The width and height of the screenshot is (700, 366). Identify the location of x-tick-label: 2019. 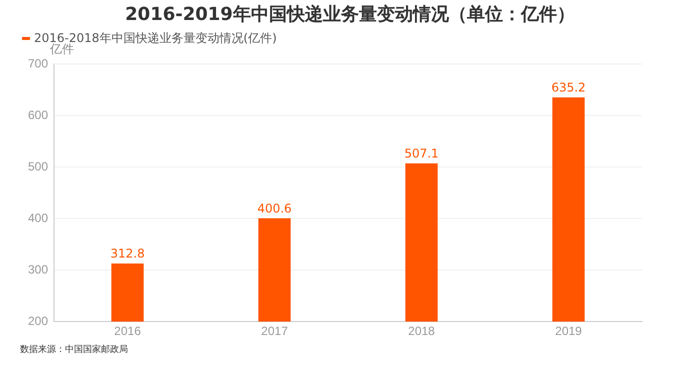
(568, 331).